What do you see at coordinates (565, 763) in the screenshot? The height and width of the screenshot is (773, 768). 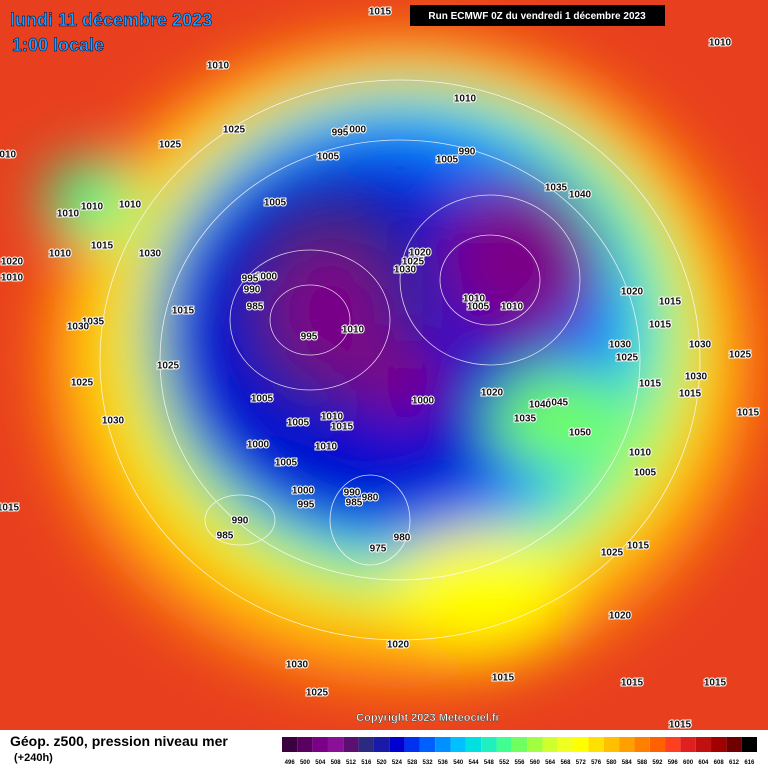 I see `scale-label: 568` at bounding box center [565, 763].